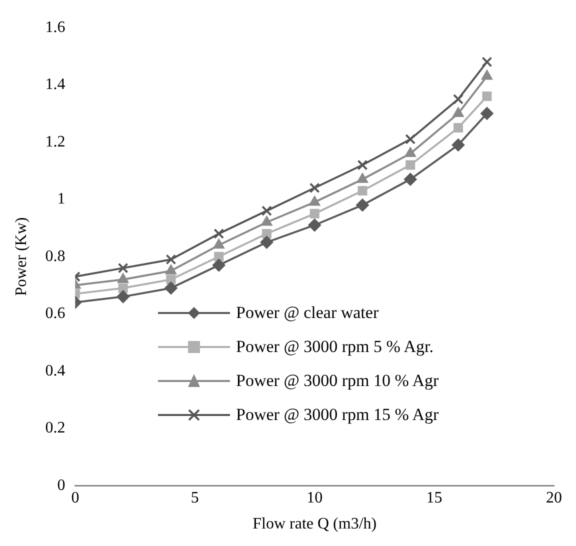 The height and width of the screenshot is (546, 576). Describe the element at coordinates (307, 313) in the screenshot. I see `legend-label: Power @ clear water` at that location.